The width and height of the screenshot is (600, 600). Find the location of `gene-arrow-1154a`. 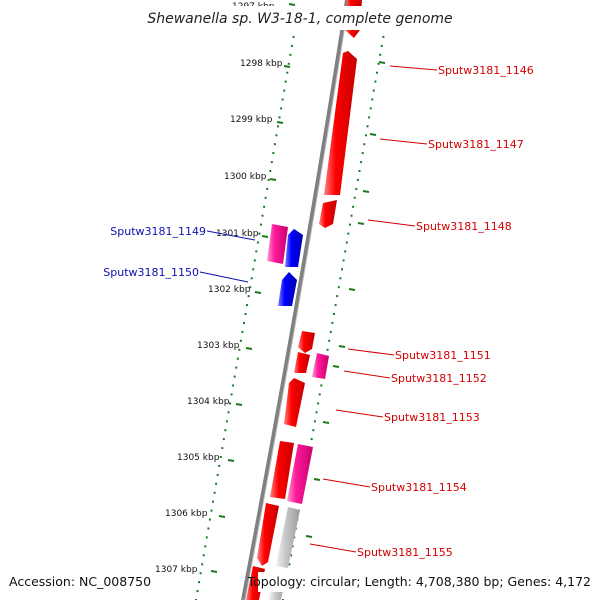

gene-arrow-1154a is located at coordinates (282, 470).